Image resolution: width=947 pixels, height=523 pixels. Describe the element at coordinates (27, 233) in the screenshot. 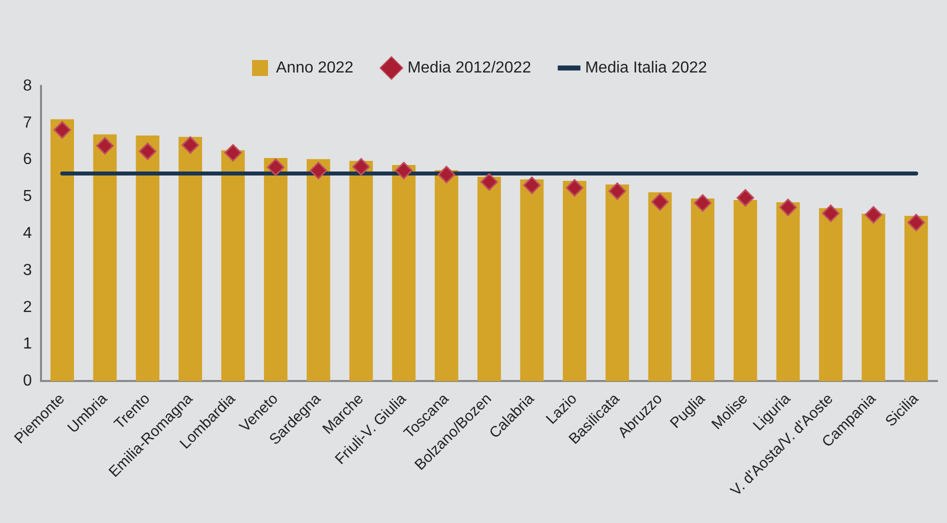

I see `y-tick-label: 4` at that location.